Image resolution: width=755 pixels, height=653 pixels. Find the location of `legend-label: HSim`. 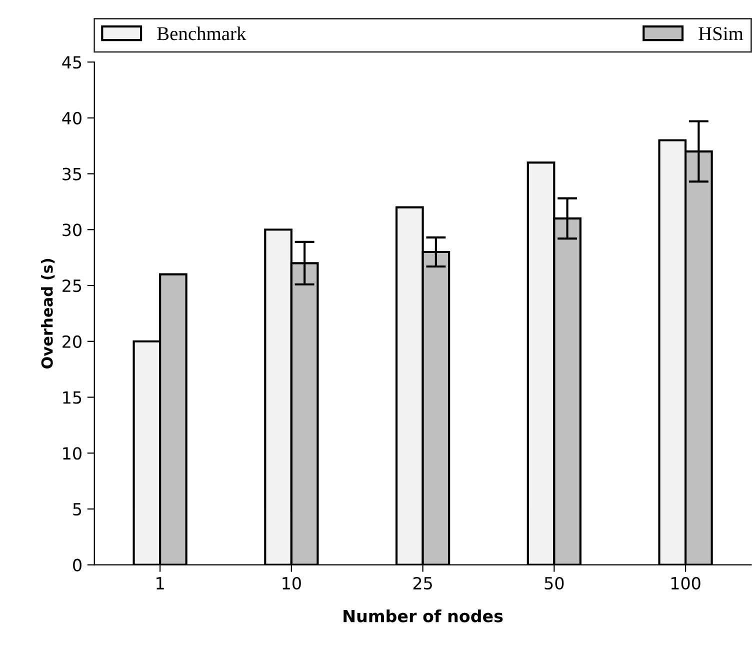

legend-label: HSim is located at coordinates (721, 33).